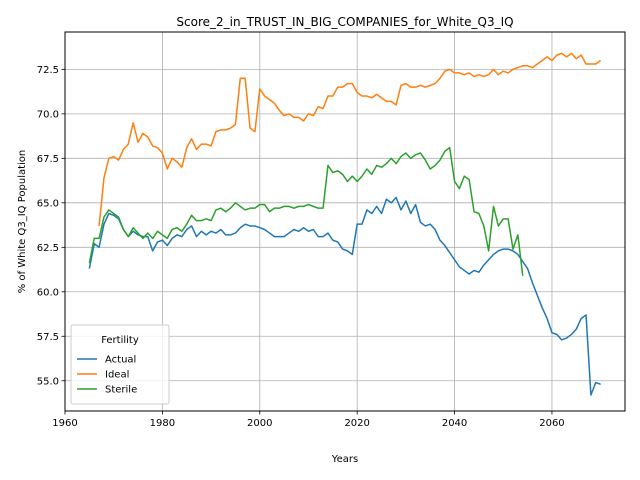 The image size is (640, 480). Describe the element at coordinates (48, 114) in the screenshot. I see `y-tick-label: 70.0` at that location.